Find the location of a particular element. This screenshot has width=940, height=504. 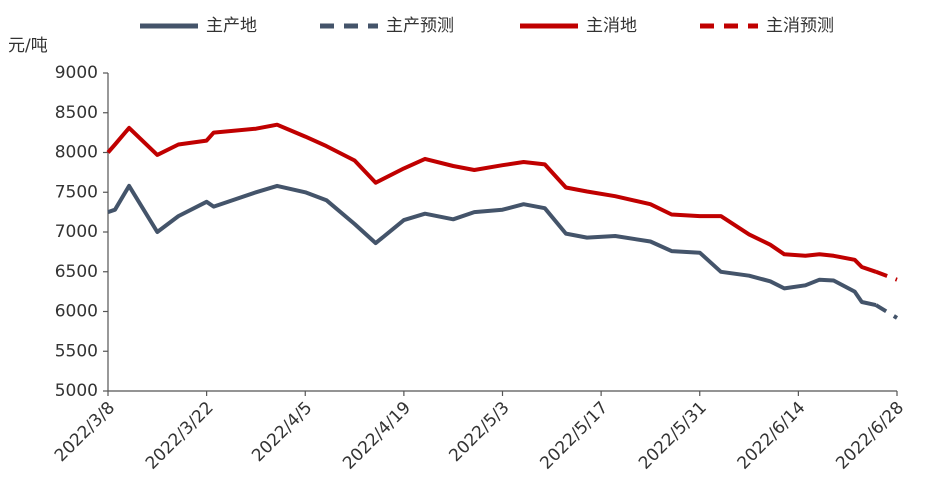

y-tick-label: 6000 is located at coordinates (76, 312).